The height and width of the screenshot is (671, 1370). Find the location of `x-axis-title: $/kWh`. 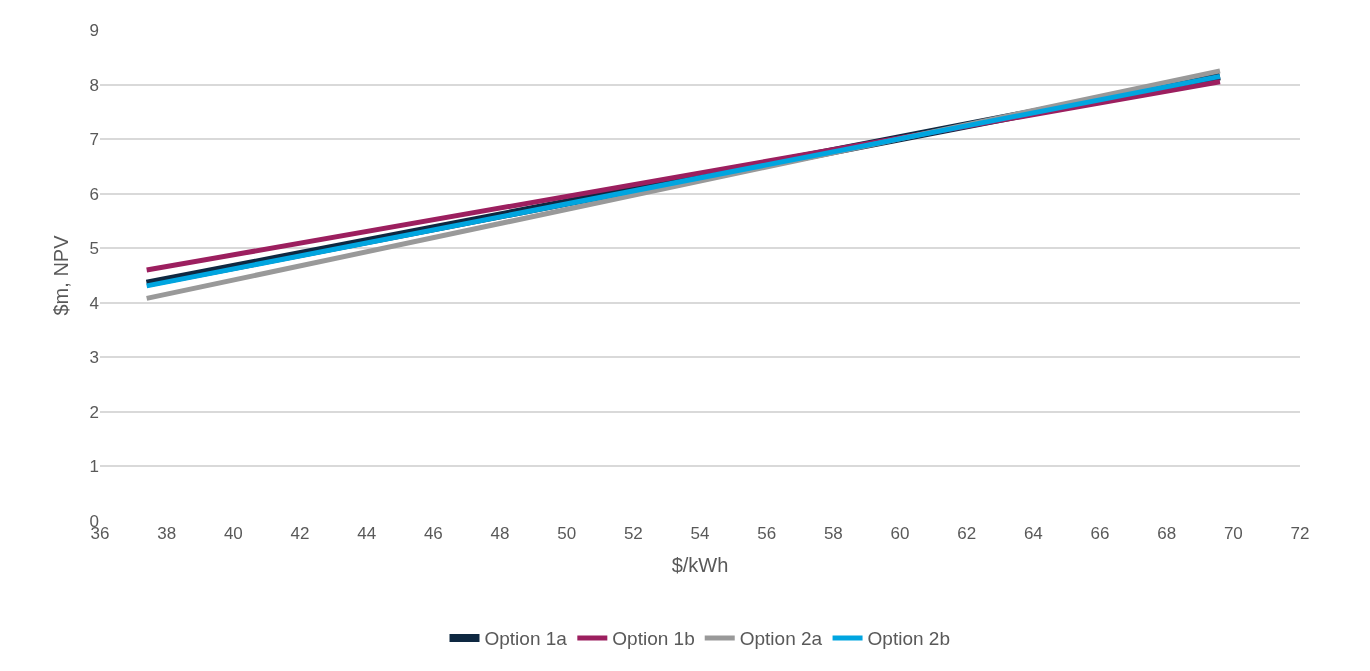

x-axis-title: $/kWh is located at coordinates (700, 564).